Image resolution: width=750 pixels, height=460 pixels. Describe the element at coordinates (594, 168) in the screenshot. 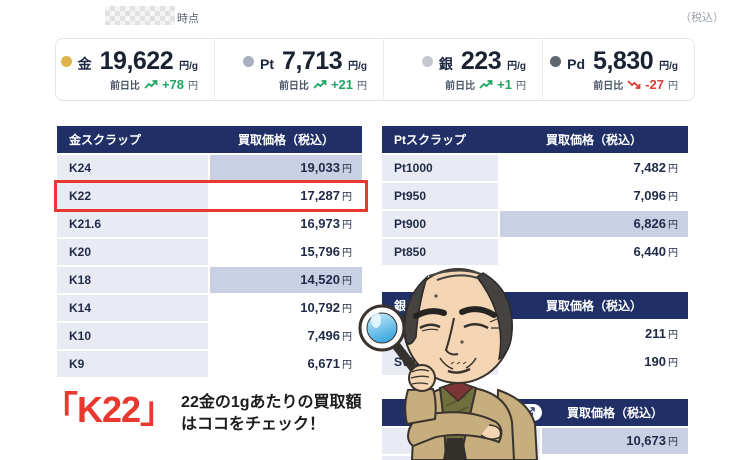

I see `row-value: 7,482 円` at that location.